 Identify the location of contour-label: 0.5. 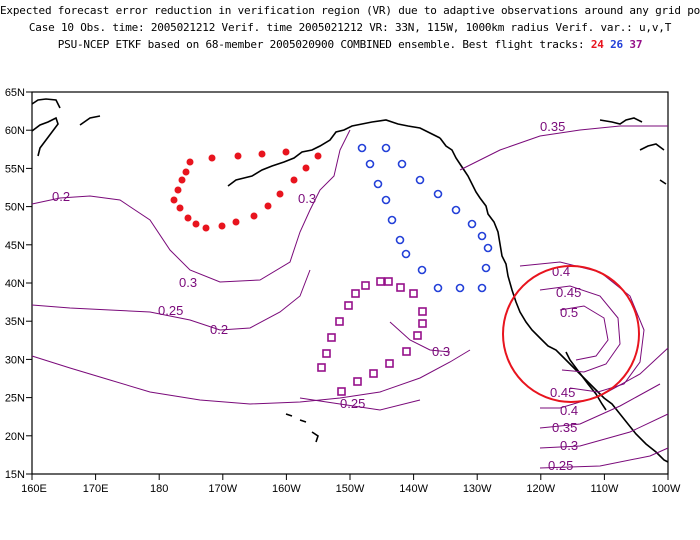
(569, 312).